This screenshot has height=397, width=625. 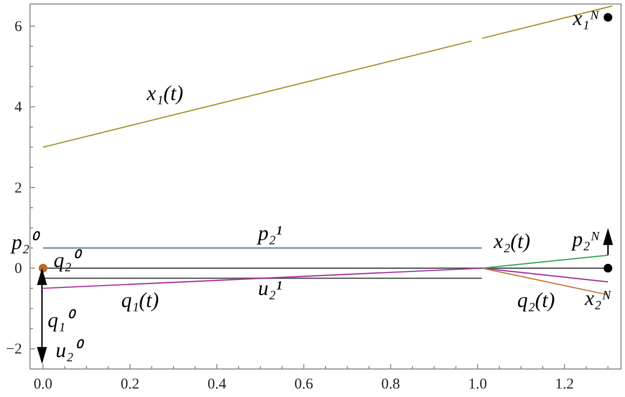 What do you see at coordinates (70, 350) in the screenshot?
I see `annotation: u₂⁰` at bounding box center [70, 350].